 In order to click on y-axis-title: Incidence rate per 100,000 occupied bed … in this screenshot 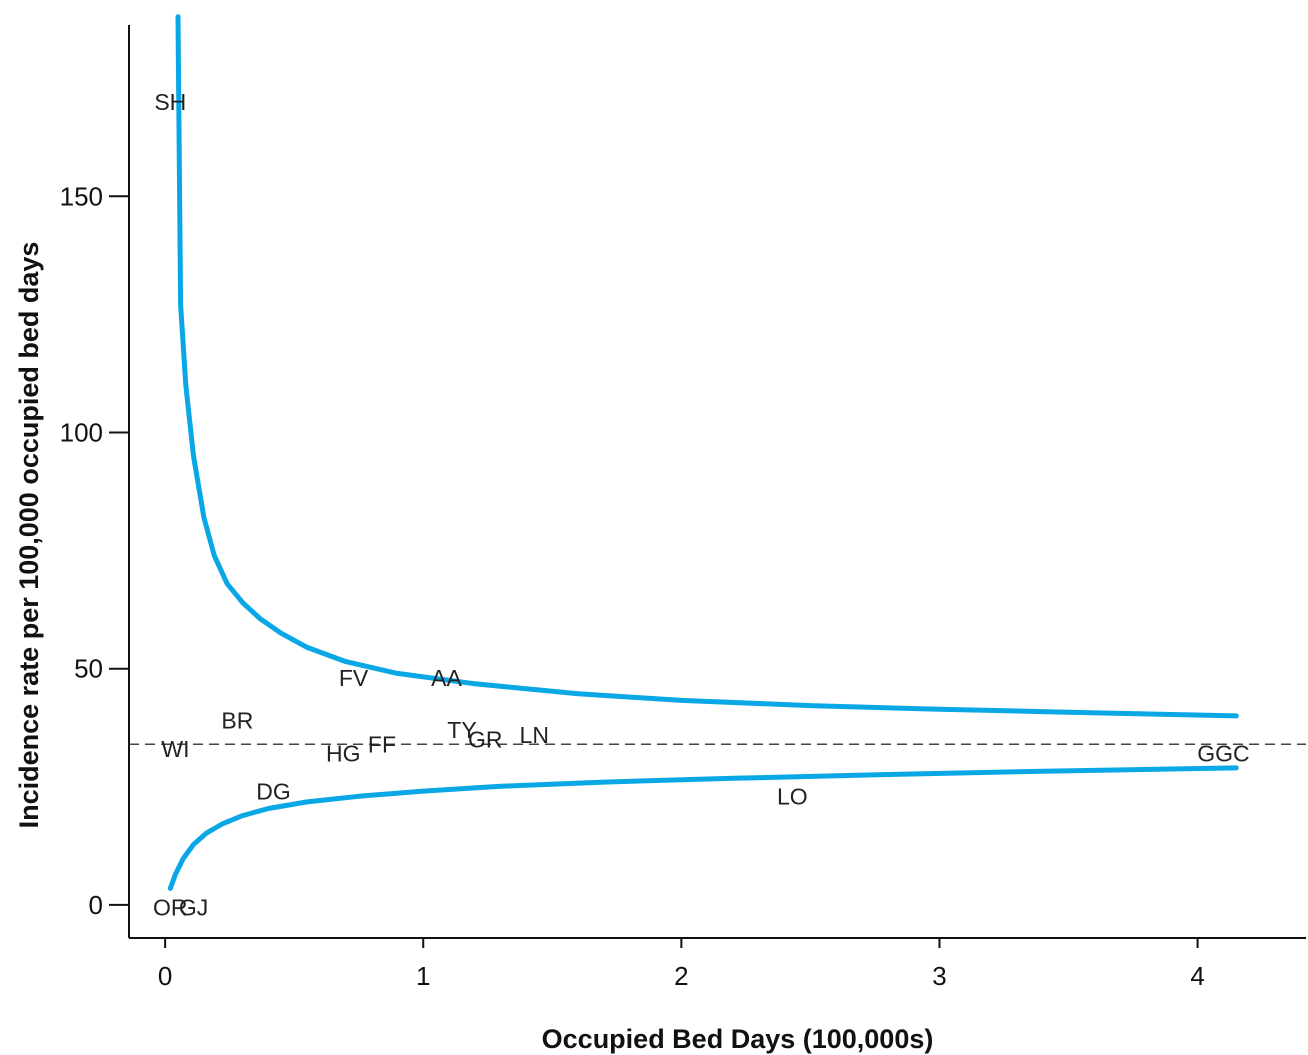, I will do `click(29, 535)`.